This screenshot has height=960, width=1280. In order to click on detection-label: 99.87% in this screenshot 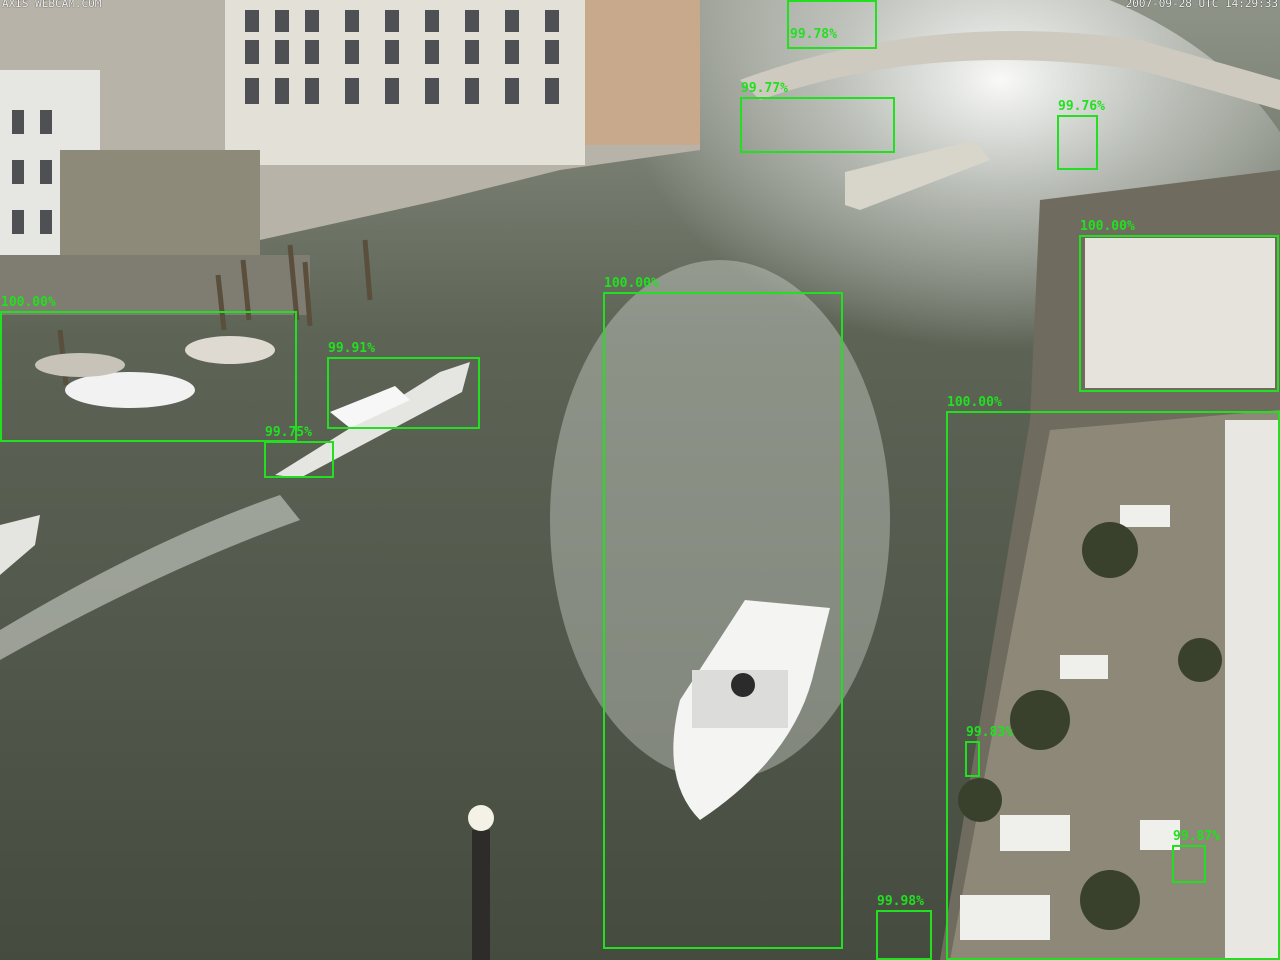, I will do `click(1196, 836)`.